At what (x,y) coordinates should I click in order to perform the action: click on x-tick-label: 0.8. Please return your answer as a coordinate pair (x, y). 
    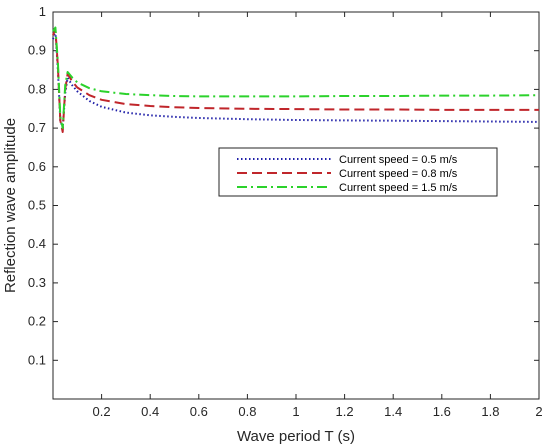
    Looking at the image, I should click on (247, 411).